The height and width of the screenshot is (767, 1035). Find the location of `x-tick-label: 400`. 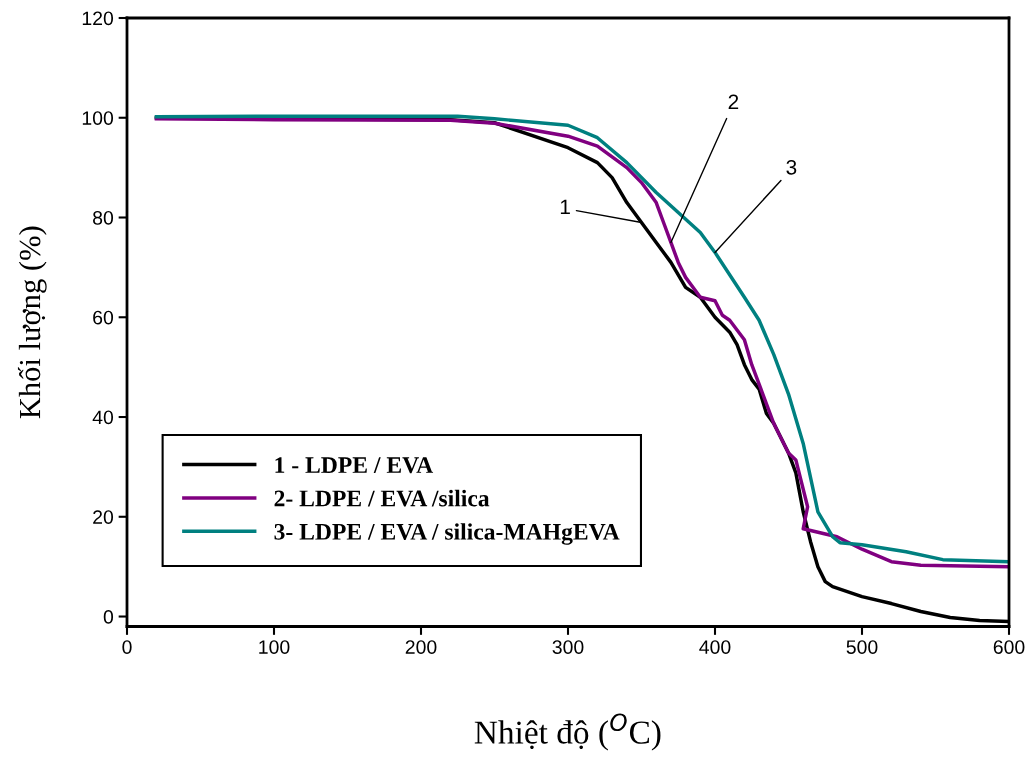

x-tick-label: 400 is located at coordinates (715, 647).